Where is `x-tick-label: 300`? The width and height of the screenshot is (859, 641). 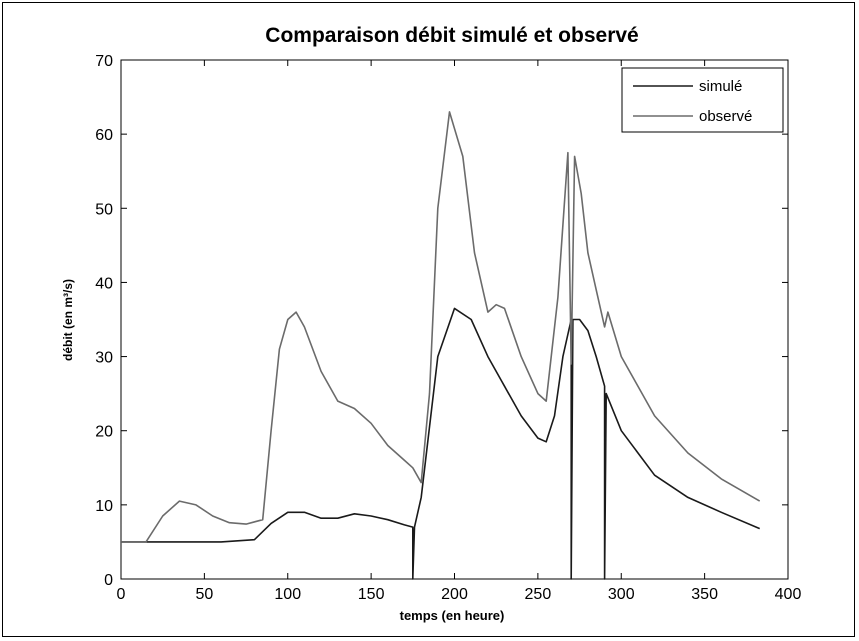 x-tick-label: 300 is located at coordinates (621, 594).